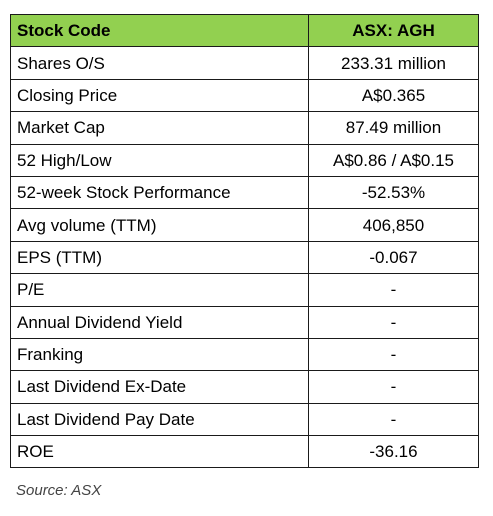  I want to click on table-row: Last Dividend Pay Date -, so click(244, 419).